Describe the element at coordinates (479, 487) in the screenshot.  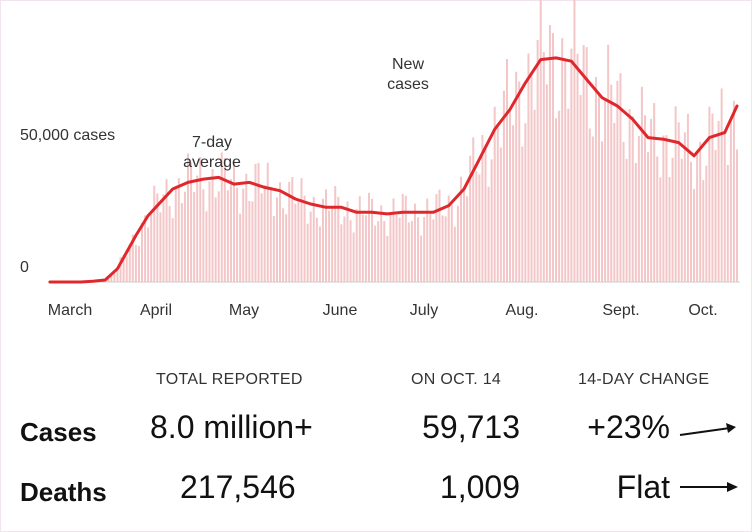
I see `deaths-day: 1,009` at that location.